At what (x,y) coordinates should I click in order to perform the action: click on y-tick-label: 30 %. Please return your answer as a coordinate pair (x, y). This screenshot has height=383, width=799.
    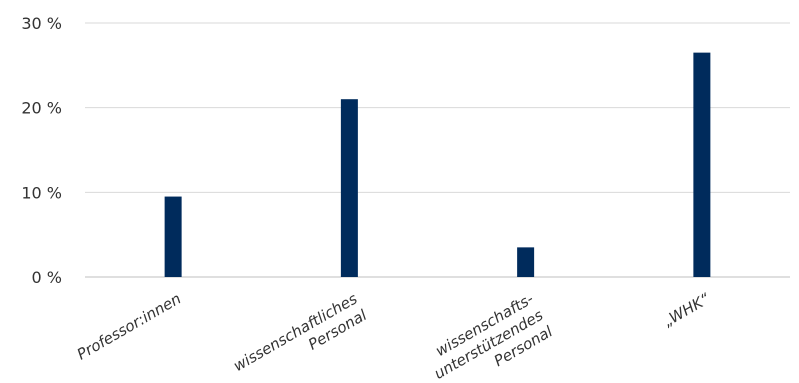
    Looking at the image, I should click on (41, 23).